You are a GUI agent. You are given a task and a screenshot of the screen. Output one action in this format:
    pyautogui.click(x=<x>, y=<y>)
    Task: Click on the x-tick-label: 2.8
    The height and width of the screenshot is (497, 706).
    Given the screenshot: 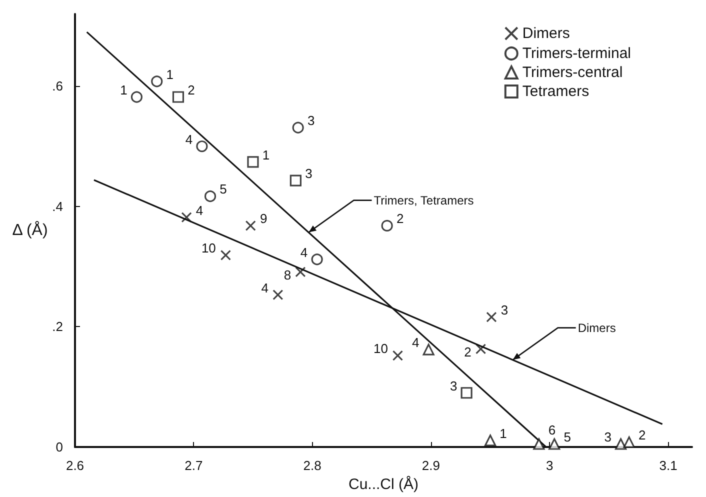 What is the action you would take?
    pyautogui.click(x=312, y=465)
    